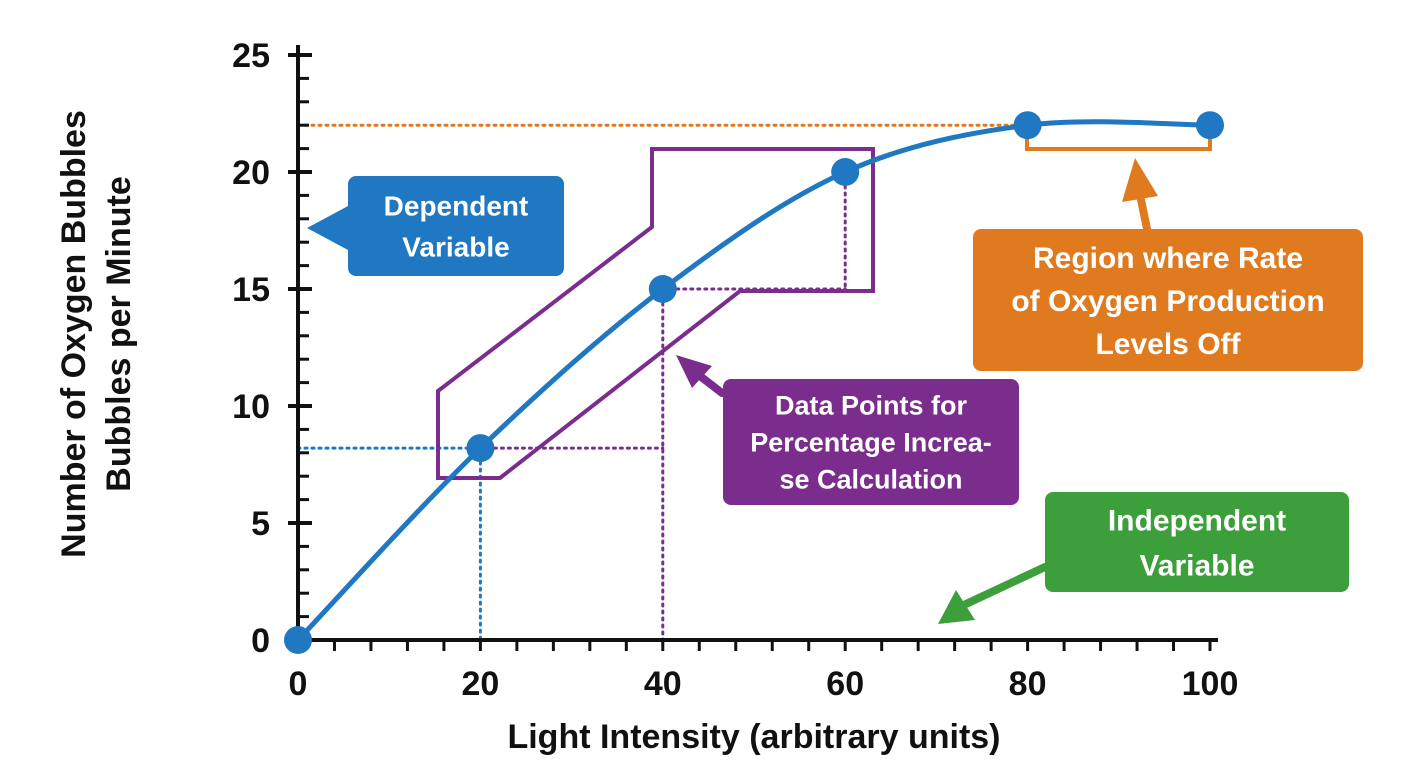 This screenshot has height=768, width=1408. I want to click on x-tick-label: 0, so click(298, 684).